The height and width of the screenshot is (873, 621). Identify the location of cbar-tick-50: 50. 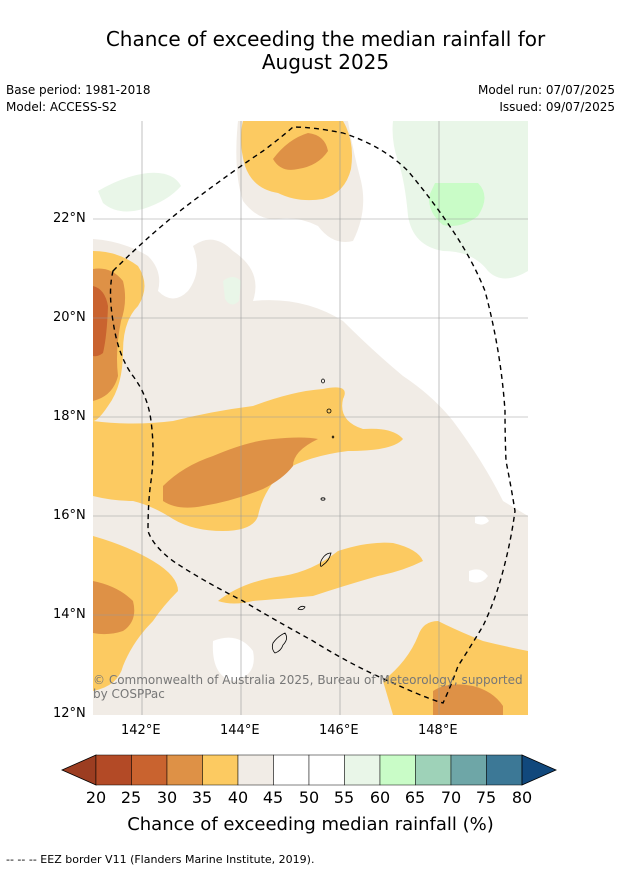
(309, 797).